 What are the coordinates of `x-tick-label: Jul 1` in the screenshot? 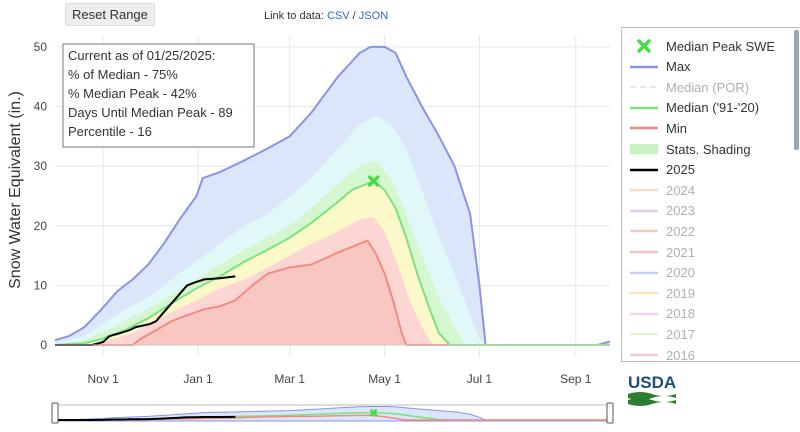 It's located at (480, 379).